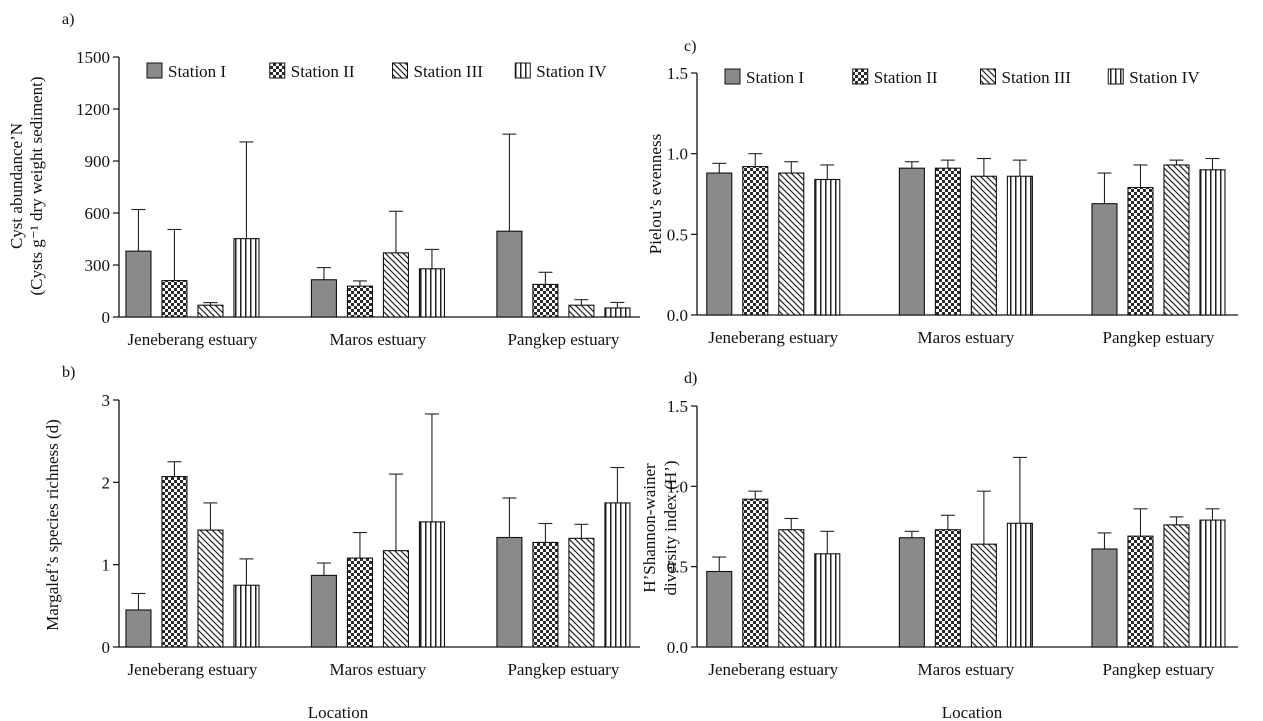 The height and width of the screenshot is (721, 1263). Describe the element at coordinates (775, 77) in the screenshot. I see `legend-label: Station I` at that location.